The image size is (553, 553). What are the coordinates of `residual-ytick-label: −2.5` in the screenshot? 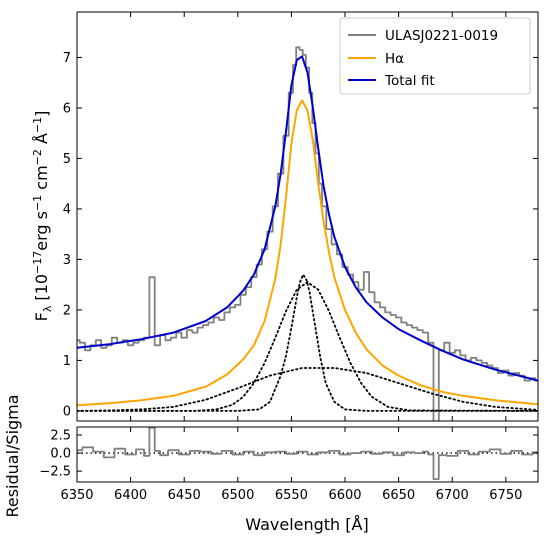 It's located at (55, 472).